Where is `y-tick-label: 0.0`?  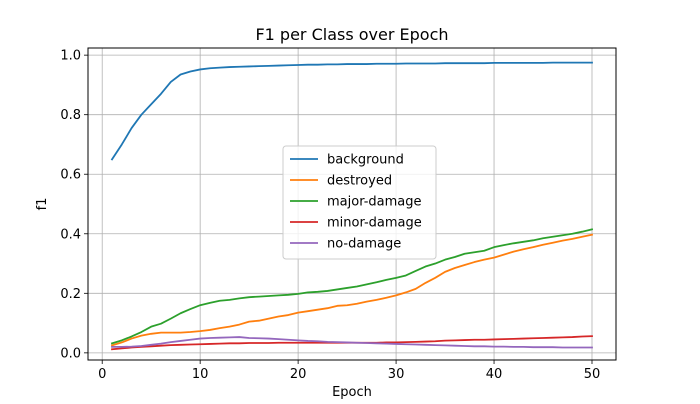
y-tick-label: 0.0 is located at coordinates (70, 353).